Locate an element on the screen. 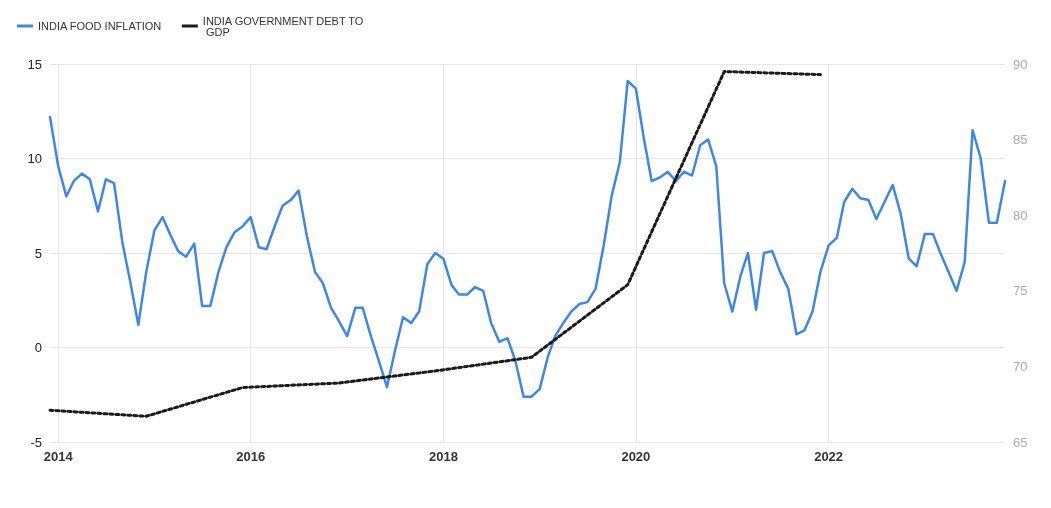  legend-label: INDIA FOOD INFLATION is located at coordinates (100, 26).